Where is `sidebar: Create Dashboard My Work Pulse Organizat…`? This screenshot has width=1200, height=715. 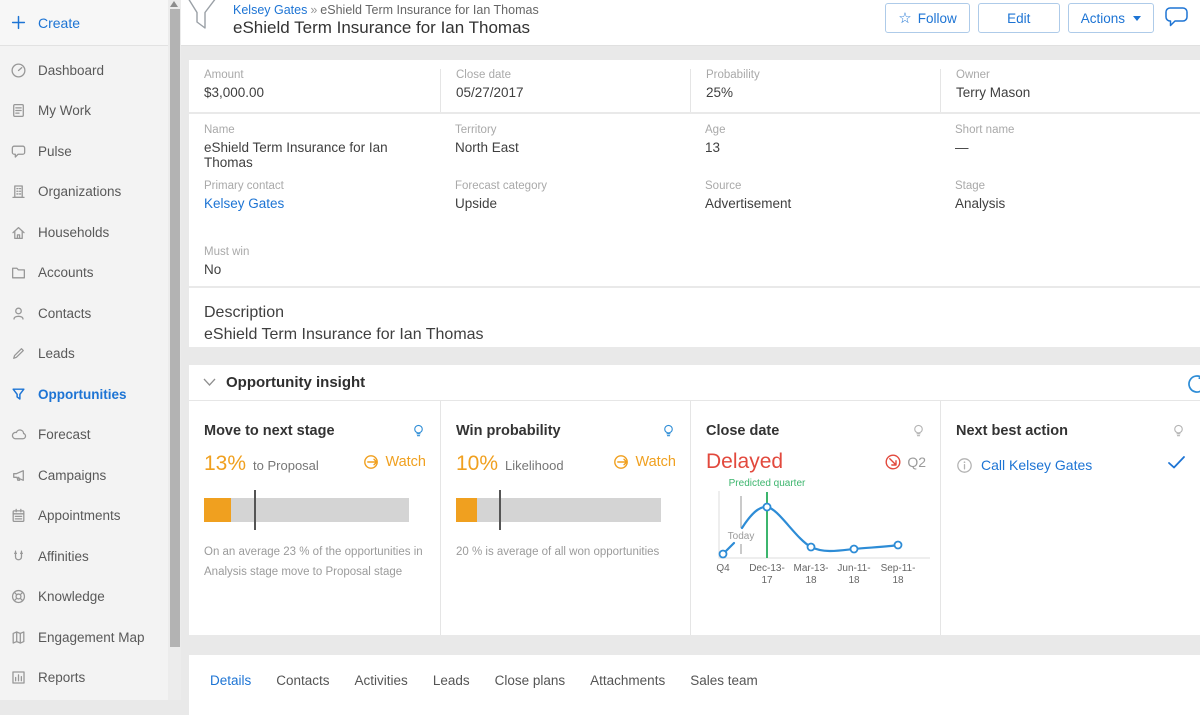 sidebar: Create Dashboard My Work Pulse Organizat… is located at coordinates (84, 350).